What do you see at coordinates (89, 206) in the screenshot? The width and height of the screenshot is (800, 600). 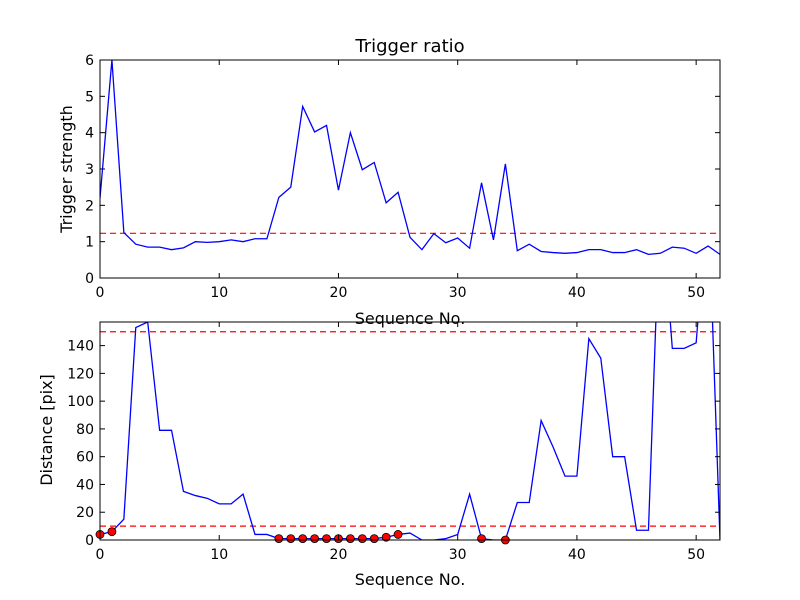 I see `y-tick-label: 2` at bounding box center [89, 206].